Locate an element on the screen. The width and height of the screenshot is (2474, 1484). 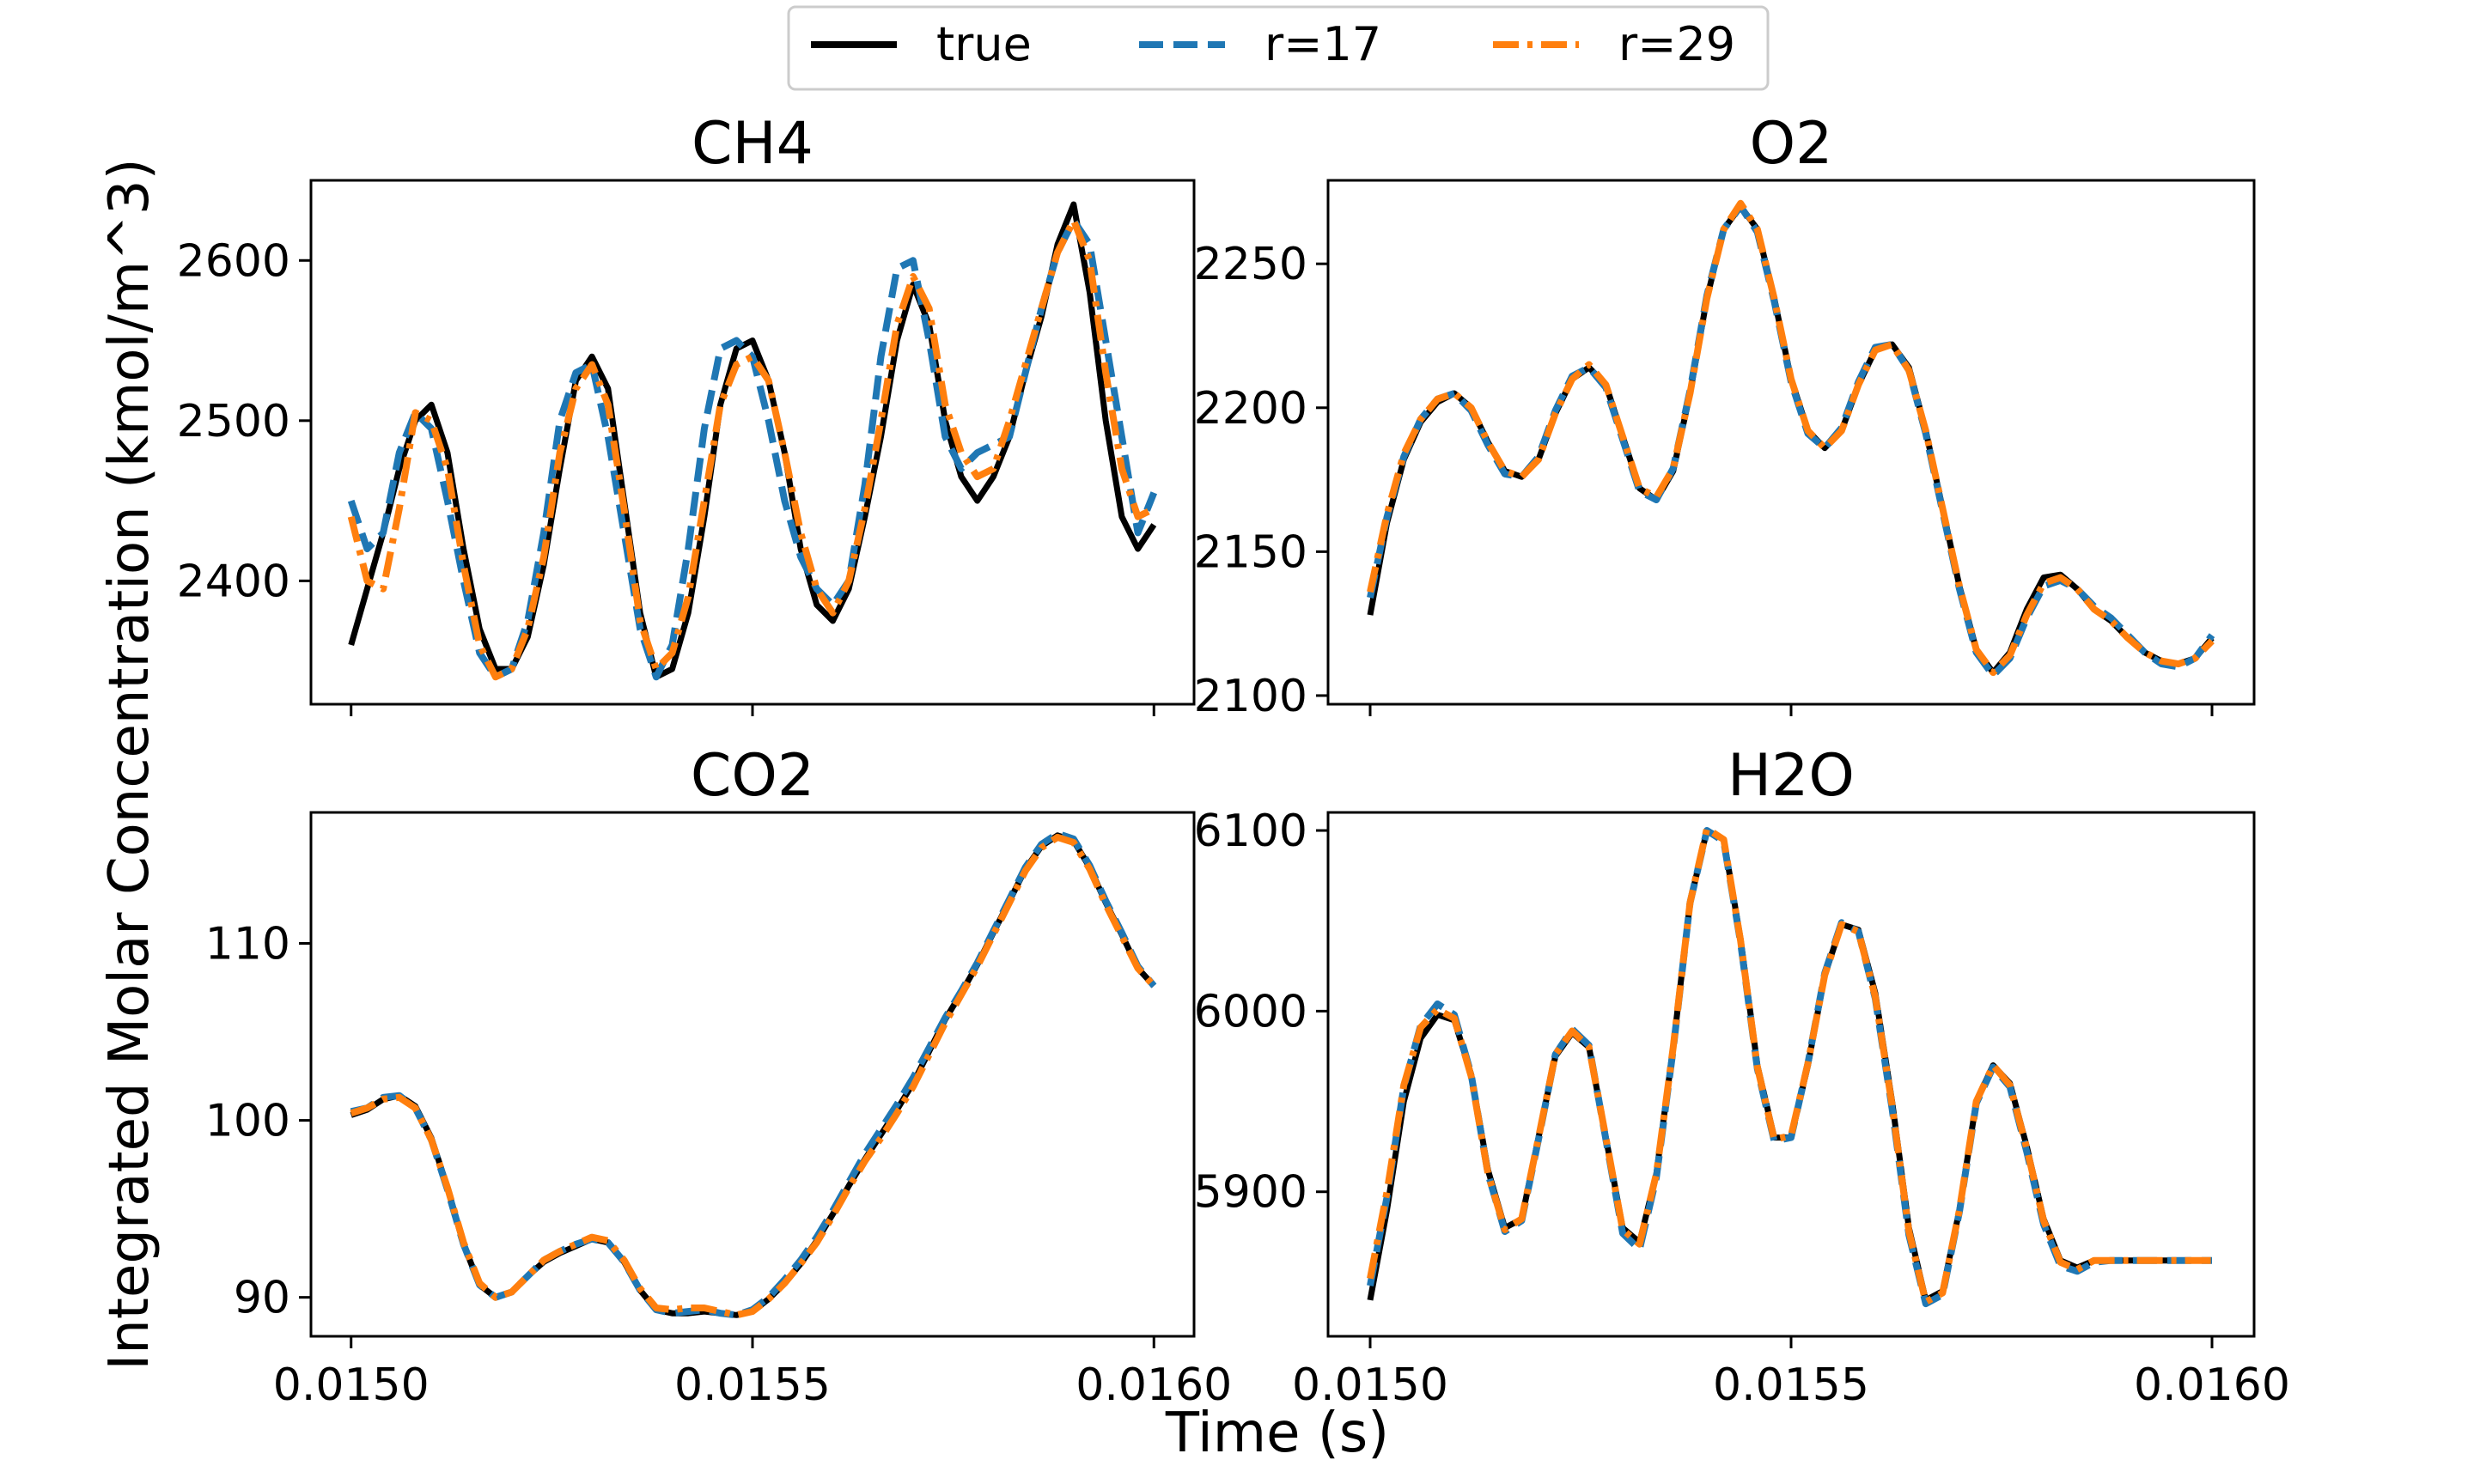
y-tick-label: 90 is located at coordinates (262, 1299).